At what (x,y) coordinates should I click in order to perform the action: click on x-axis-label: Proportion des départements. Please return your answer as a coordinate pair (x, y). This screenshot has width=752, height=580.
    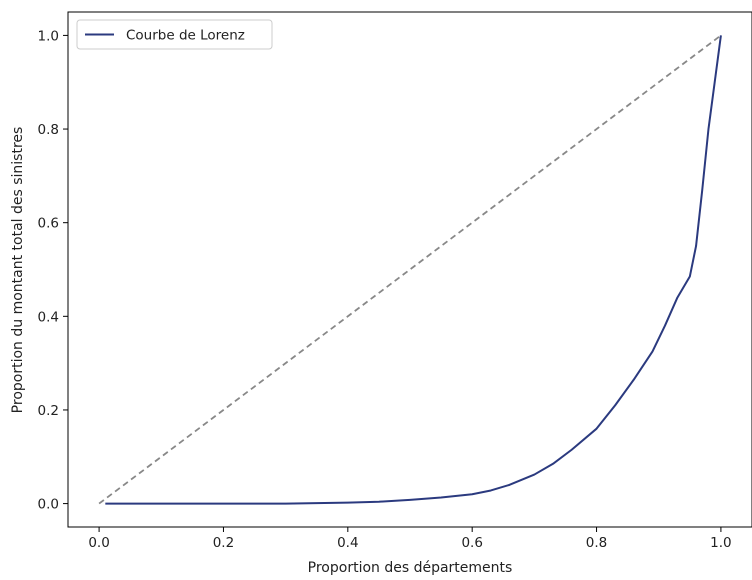
    Looking at the image, I should click on (410, 568).